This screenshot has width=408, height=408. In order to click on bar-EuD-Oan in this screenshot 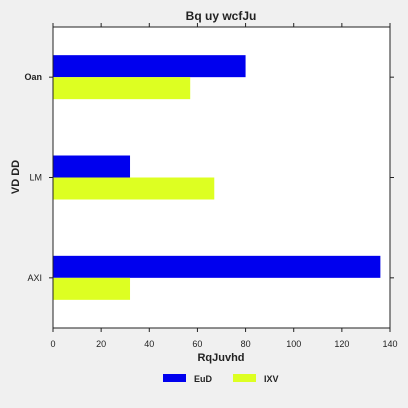, I will do `click(149, 66)`.